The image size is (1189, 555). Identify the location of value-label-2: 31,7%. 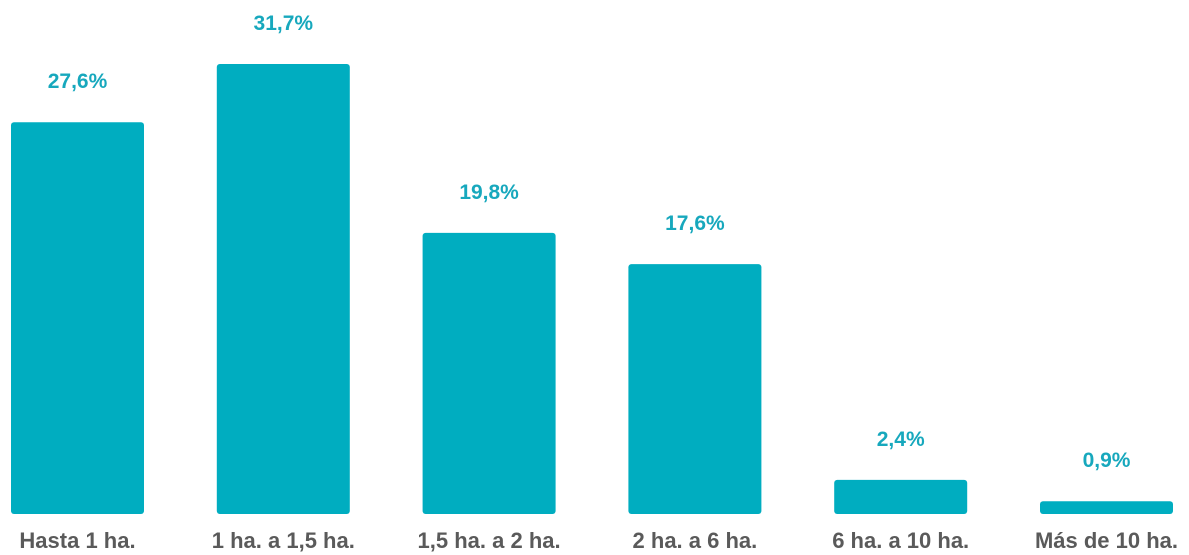
(284, 23).